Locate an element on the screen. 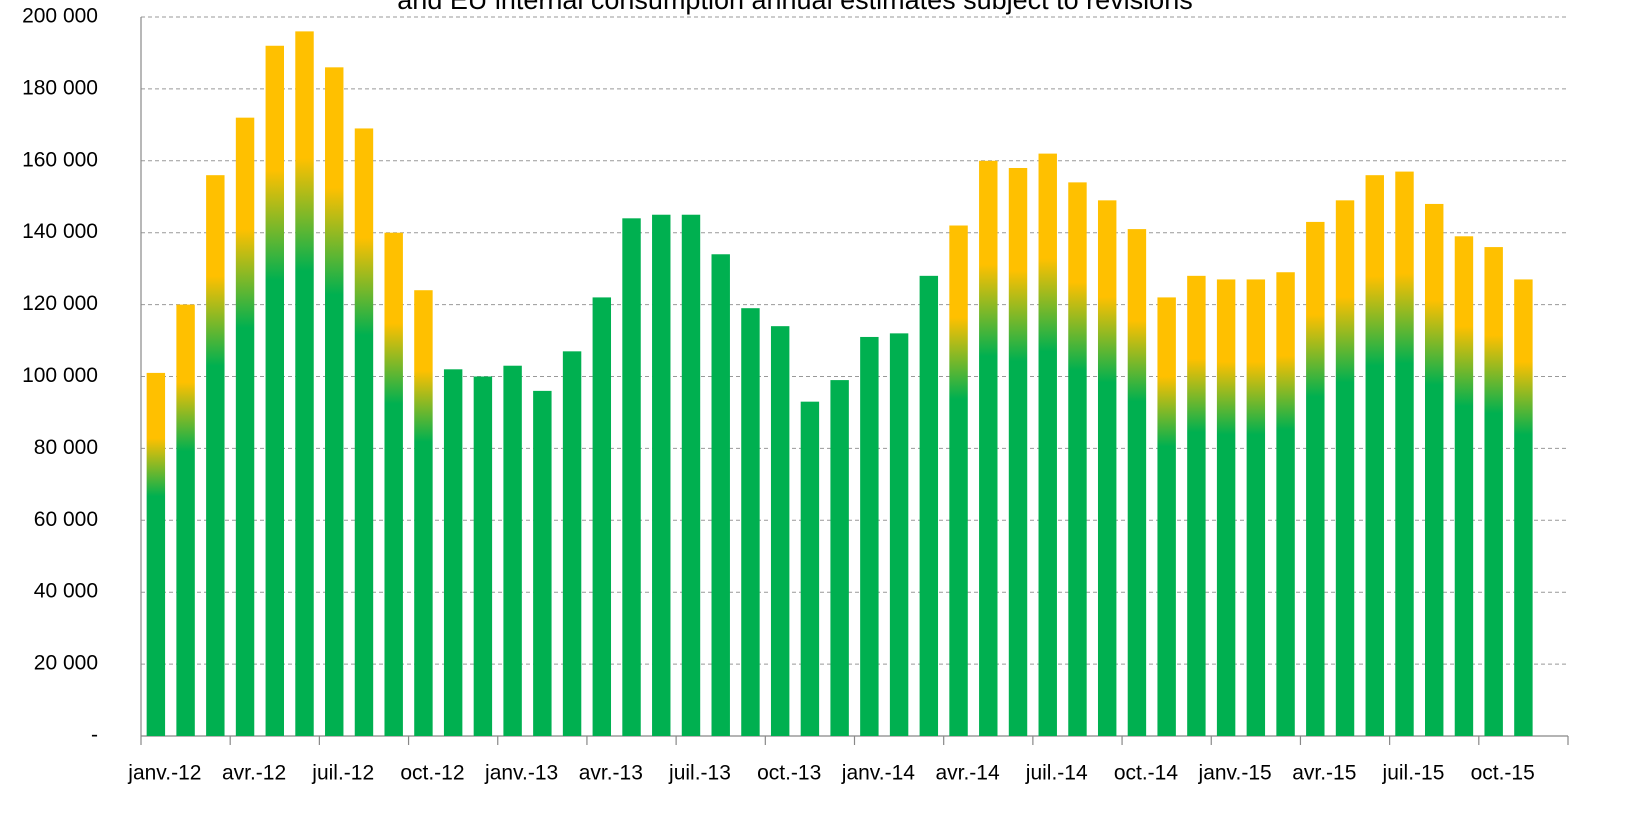 The height and width of the screenshot is (818, 1632). x-tick-label: juil.-12 is located at coordinates (342, 773).